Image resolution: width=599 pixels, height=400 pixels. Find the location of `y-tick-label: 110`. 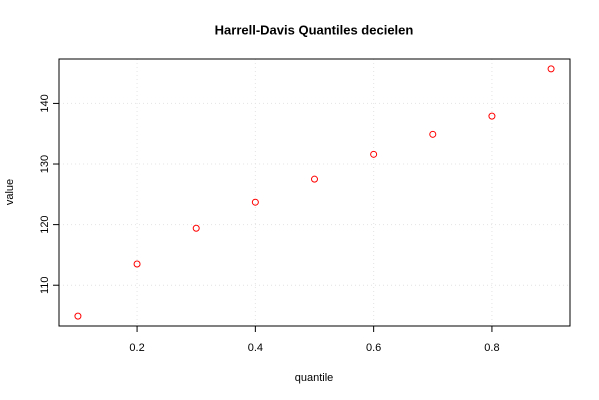

y-tick-label: 110 is located at coordinates (45, 285).